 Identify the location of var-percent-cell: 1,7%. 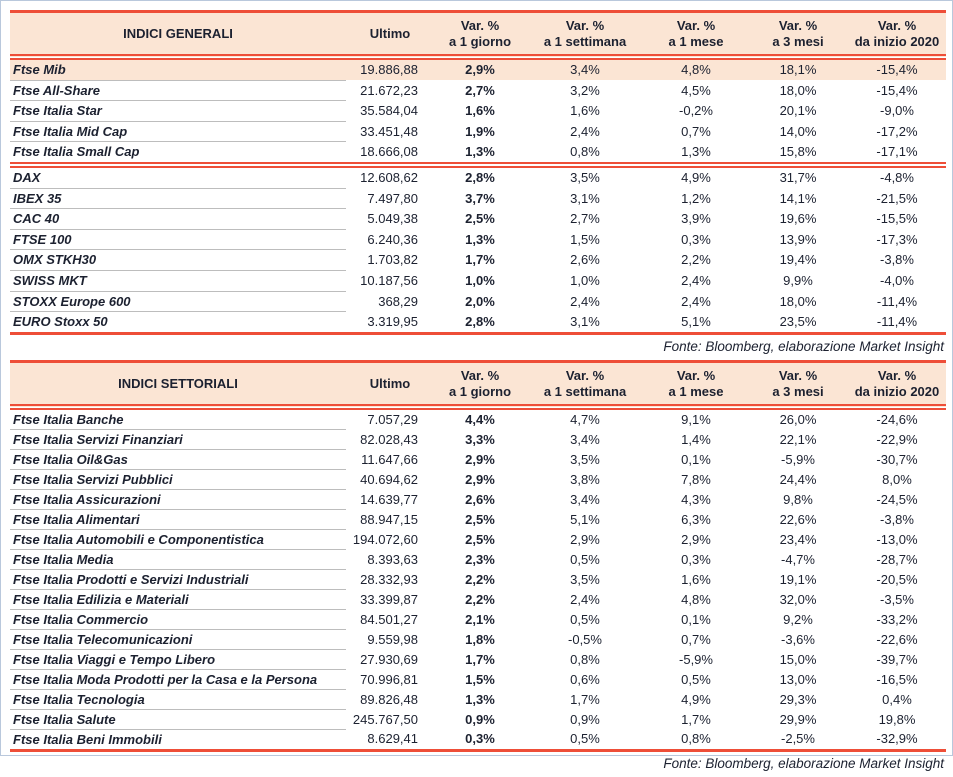
(585, 699).